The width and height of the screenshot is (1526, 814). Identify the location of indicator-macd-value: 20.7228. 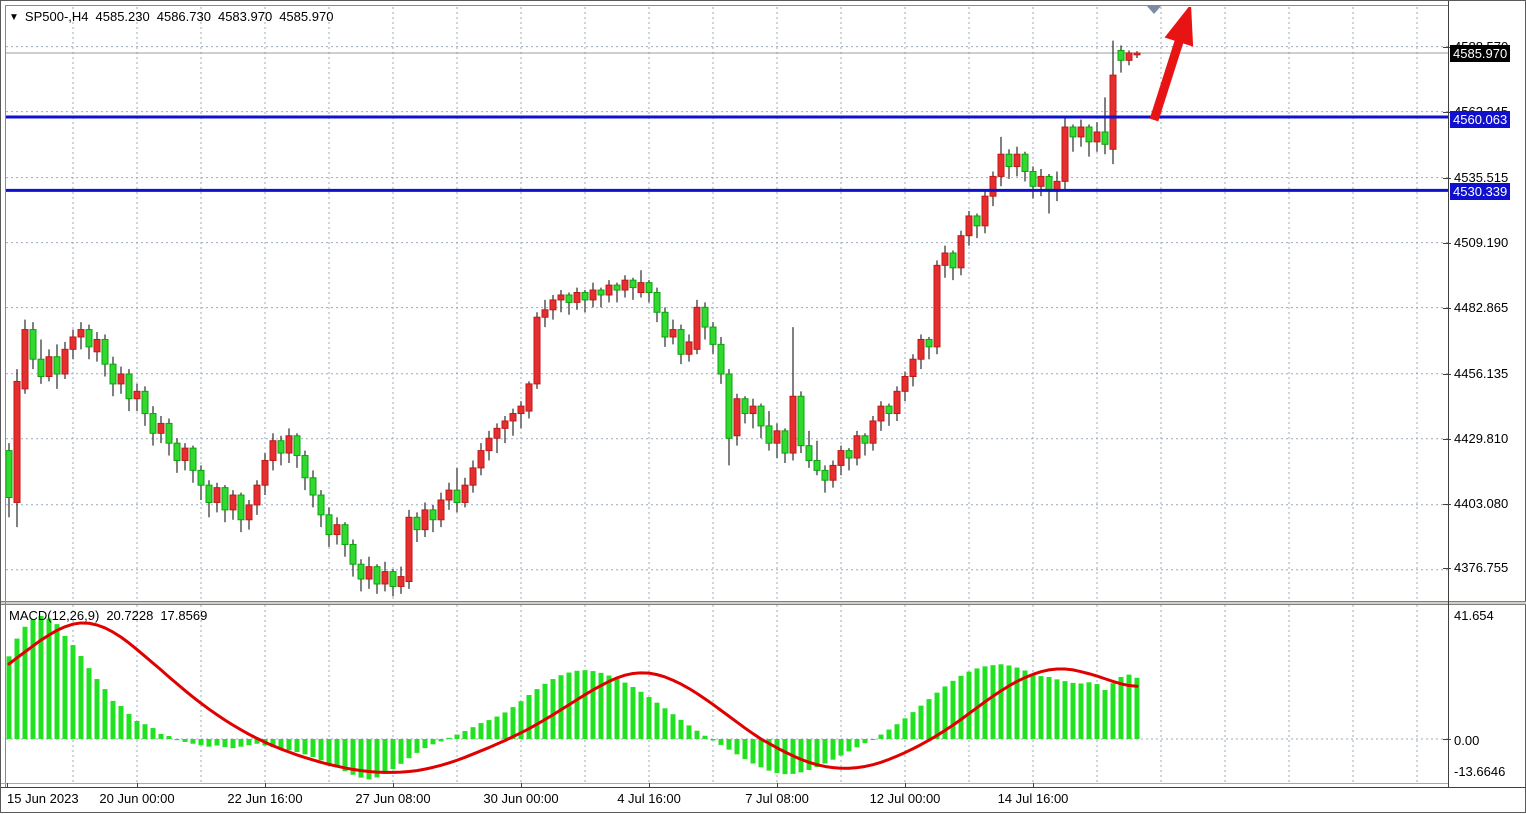
(130, 615).